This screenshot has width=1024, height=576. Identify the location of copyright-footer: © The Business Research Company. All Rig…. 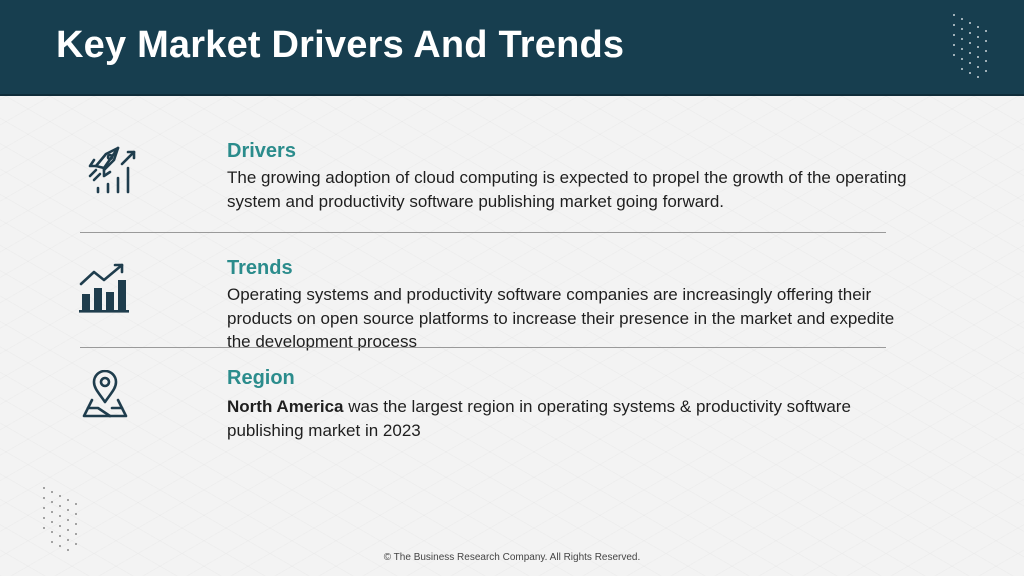
(512, 557).